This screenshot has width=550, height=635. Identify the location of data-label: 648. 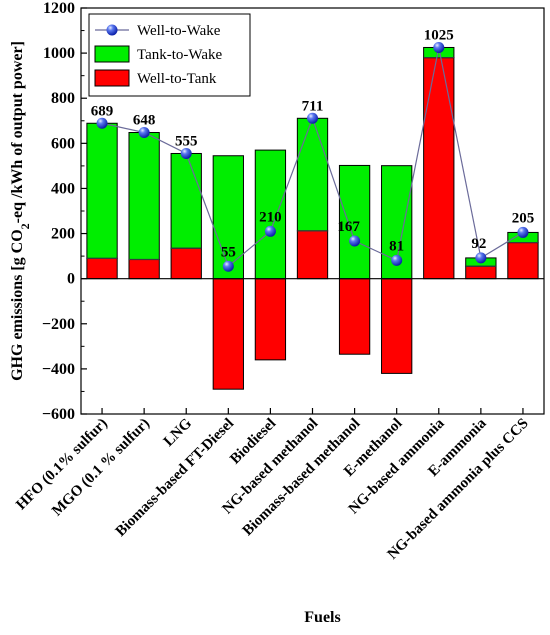
(144, 121).